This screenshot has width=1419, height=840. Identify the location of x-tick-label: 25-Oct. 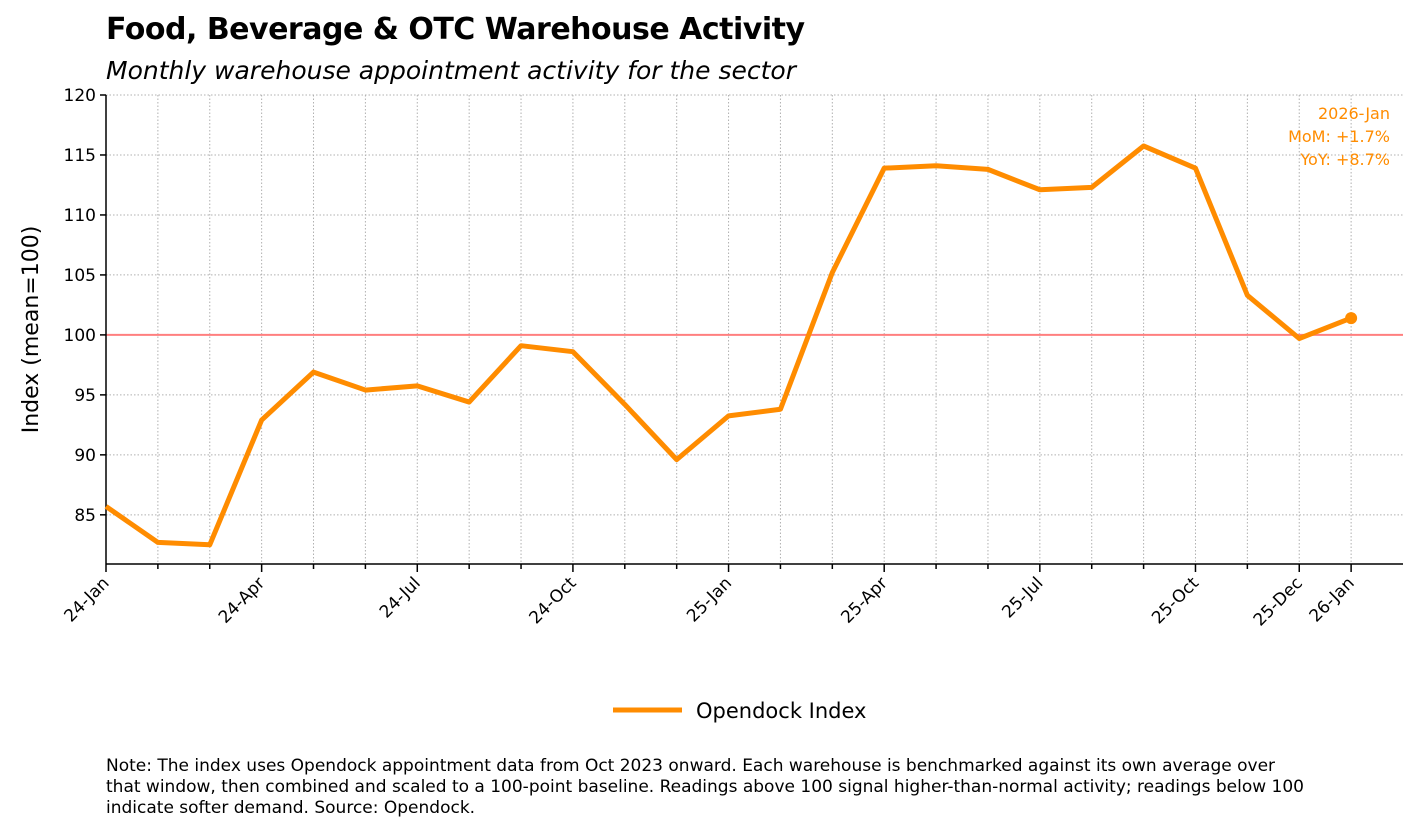
(1175, 600).